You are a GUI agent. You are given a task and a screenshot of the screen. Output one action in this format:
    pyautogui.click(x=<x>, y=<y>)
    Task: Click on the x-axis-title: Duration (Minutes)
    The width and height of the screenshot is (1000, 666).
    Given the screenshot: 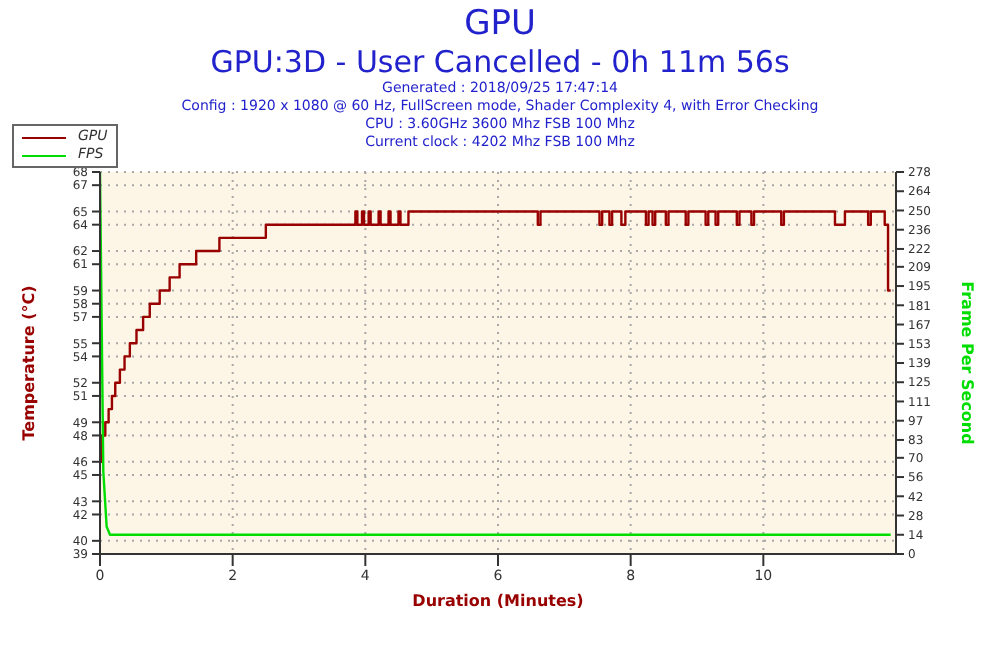 What is the action you would take?
    pyautogui.click(x=498, y=601)
    